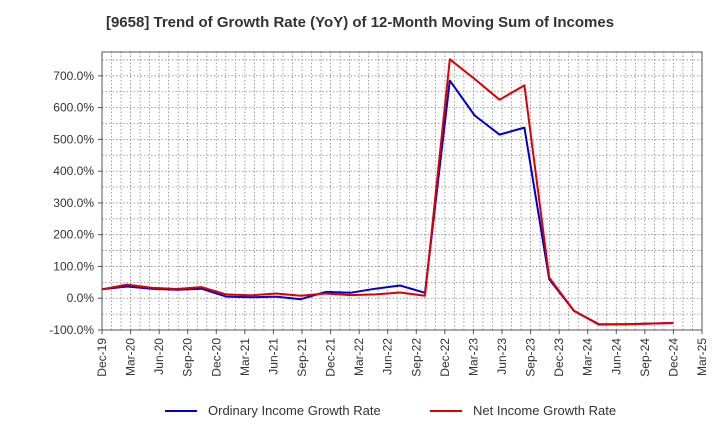 This screenshot has height=440, width=720. I want to click on x-tick-label: Mar-25, so click(702, 357).